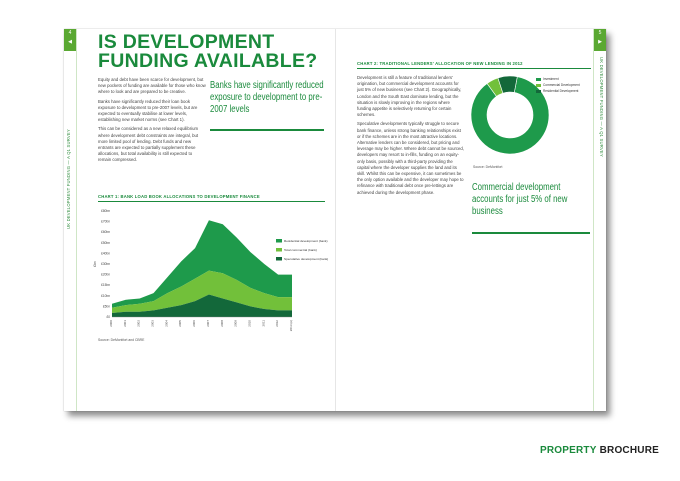 Image resolution: width=680 pixels, height=481 pixels. What do you see at coordinates (236, 323) in the screenshot?
I see `chart1-xtick-label: 2009` at bounding box center [236, 323].